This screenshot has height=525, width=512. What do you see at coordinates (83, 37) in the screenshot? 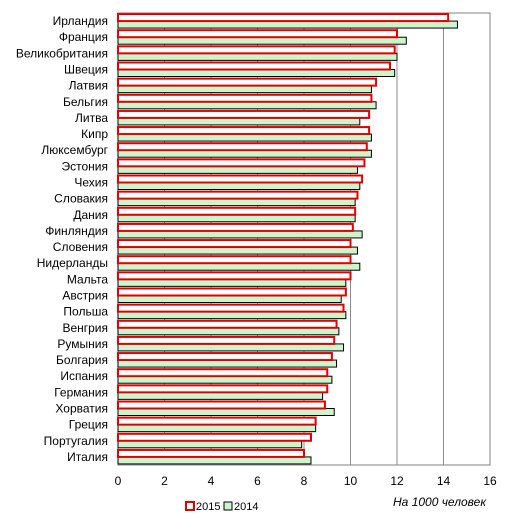
I see `category-label-1: Франция` at bounding box center [83, 37].